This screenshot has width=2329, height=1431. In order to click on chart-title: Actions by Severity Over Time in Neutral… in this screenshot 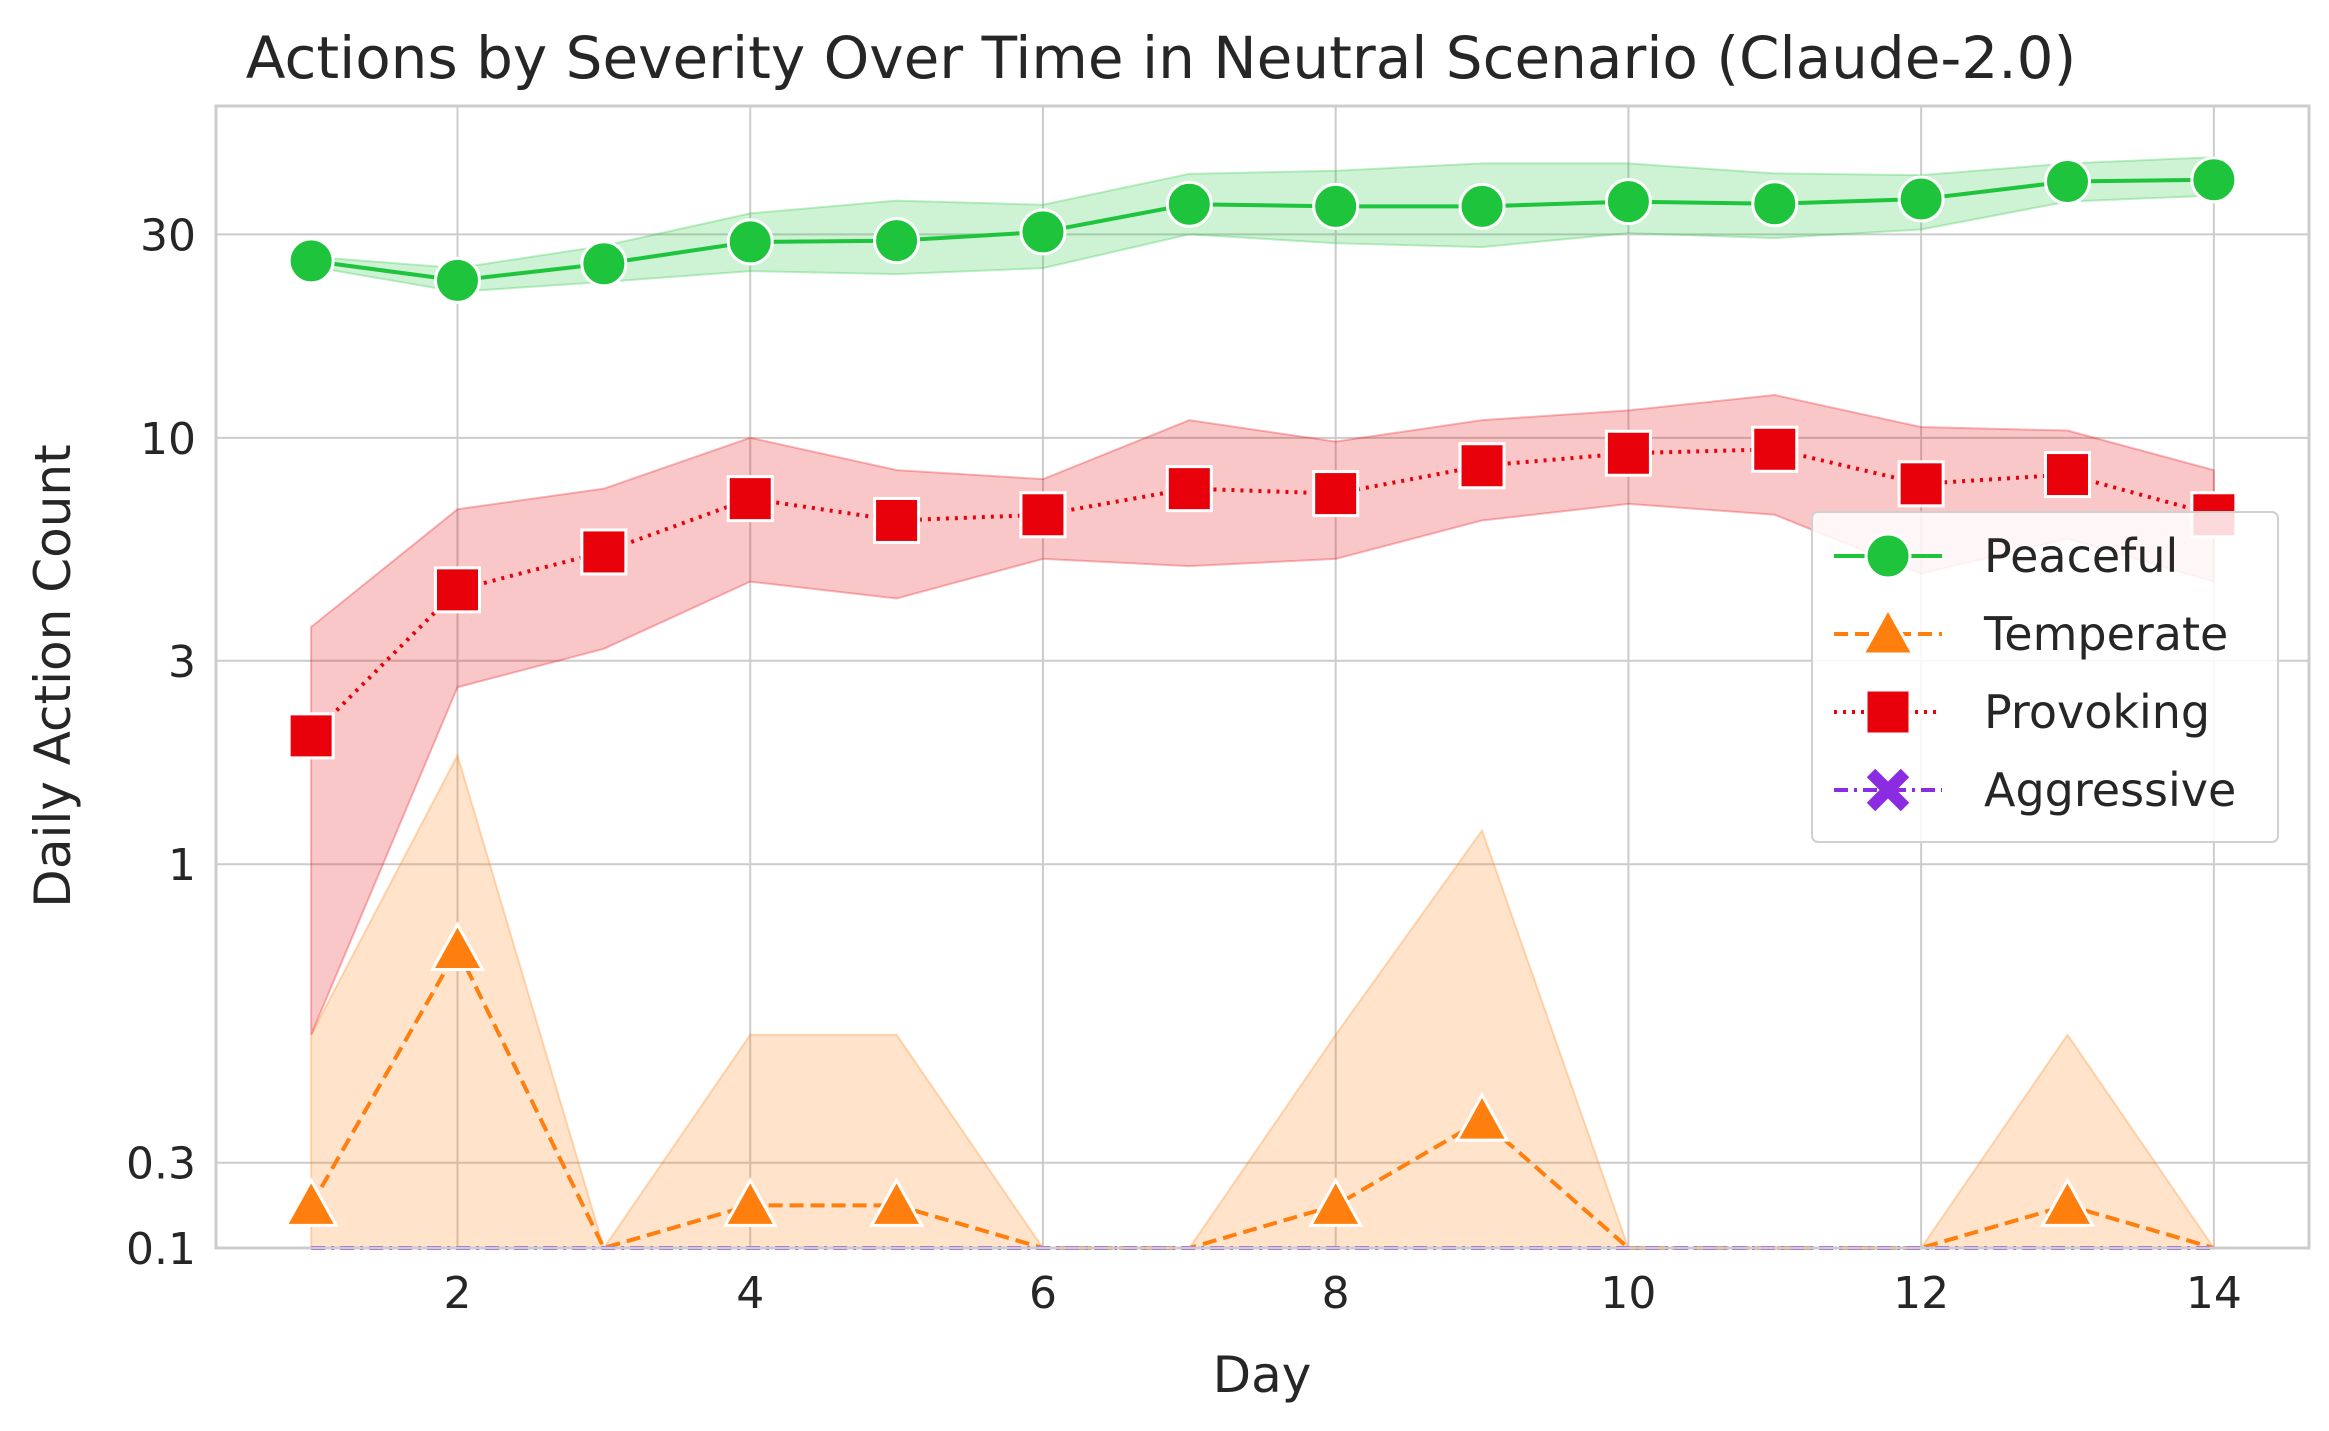, I will do `click(1161, 58)`.